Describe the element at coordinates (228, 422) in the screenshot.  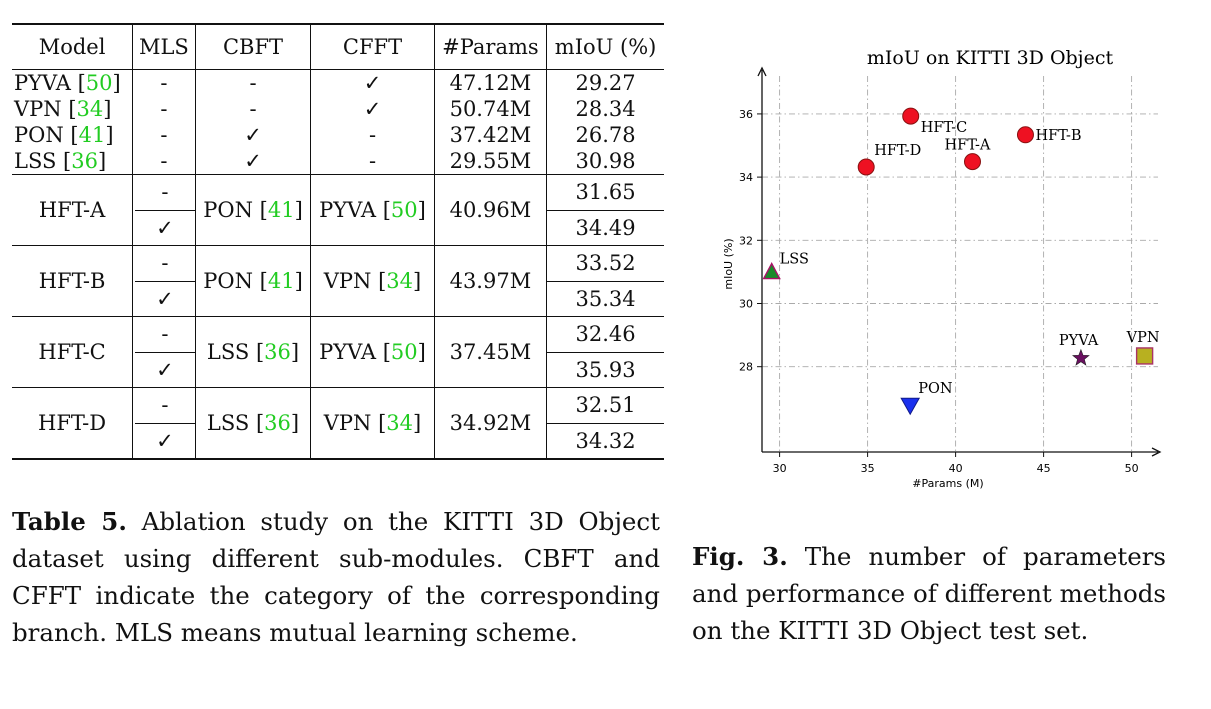
I see `cell-text: LSS` at that location.